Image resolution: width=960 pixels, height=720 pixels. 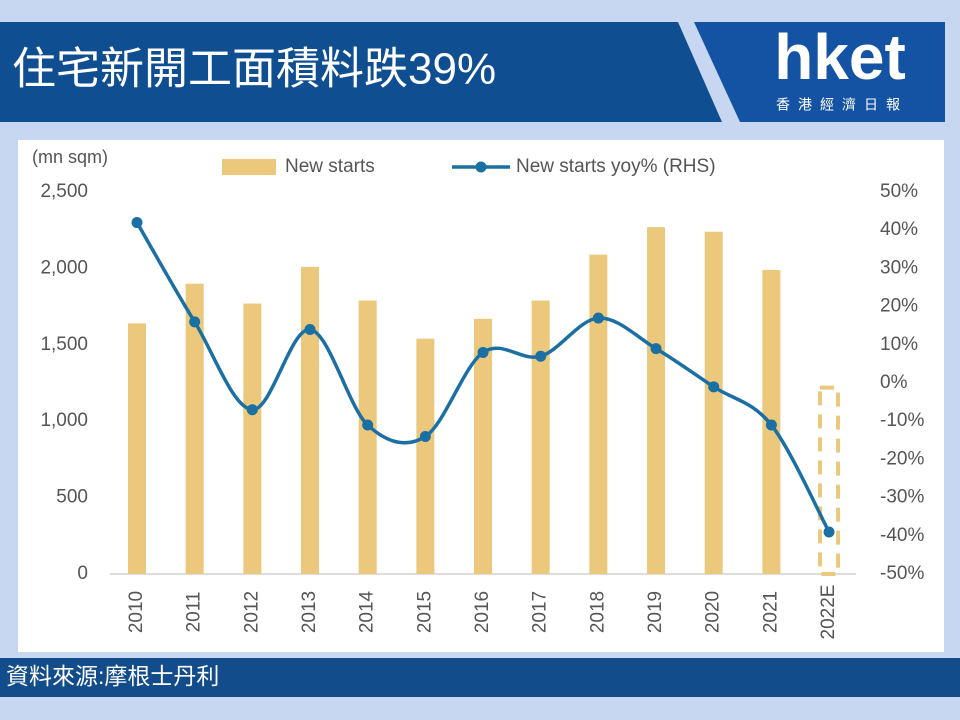 What do you see at coordinates (655, 612) in the screenshot?
I see `x-tick-label: 2019` at bounding box center [655, 612].